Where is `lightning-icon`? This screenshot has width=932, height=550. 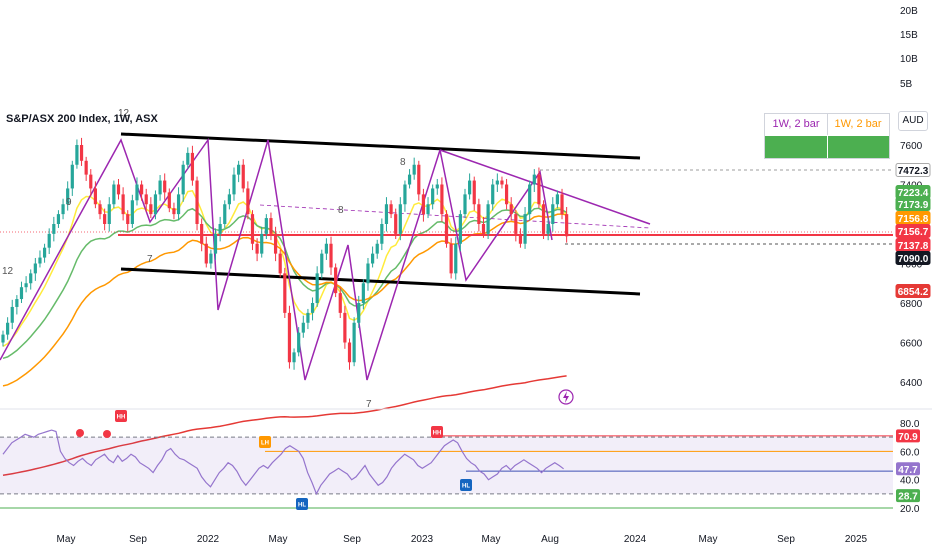 lightning-icon is located at coordinates (566, 397).